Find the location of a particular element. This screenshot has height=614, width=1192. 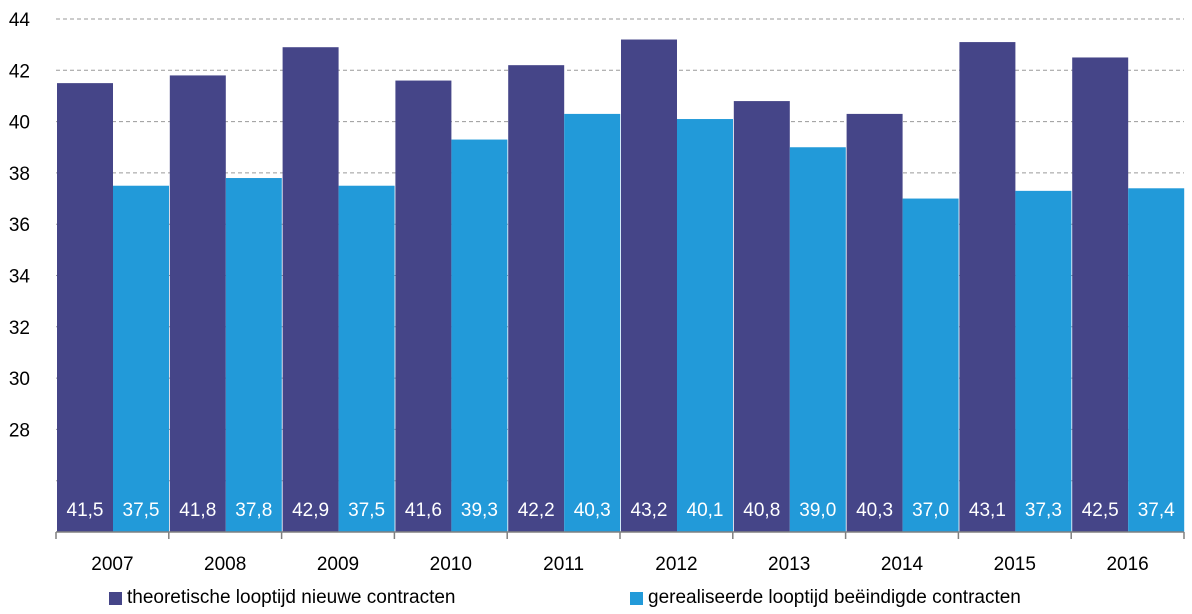

data-label: 42,9 is located at coordinates (310, 510).